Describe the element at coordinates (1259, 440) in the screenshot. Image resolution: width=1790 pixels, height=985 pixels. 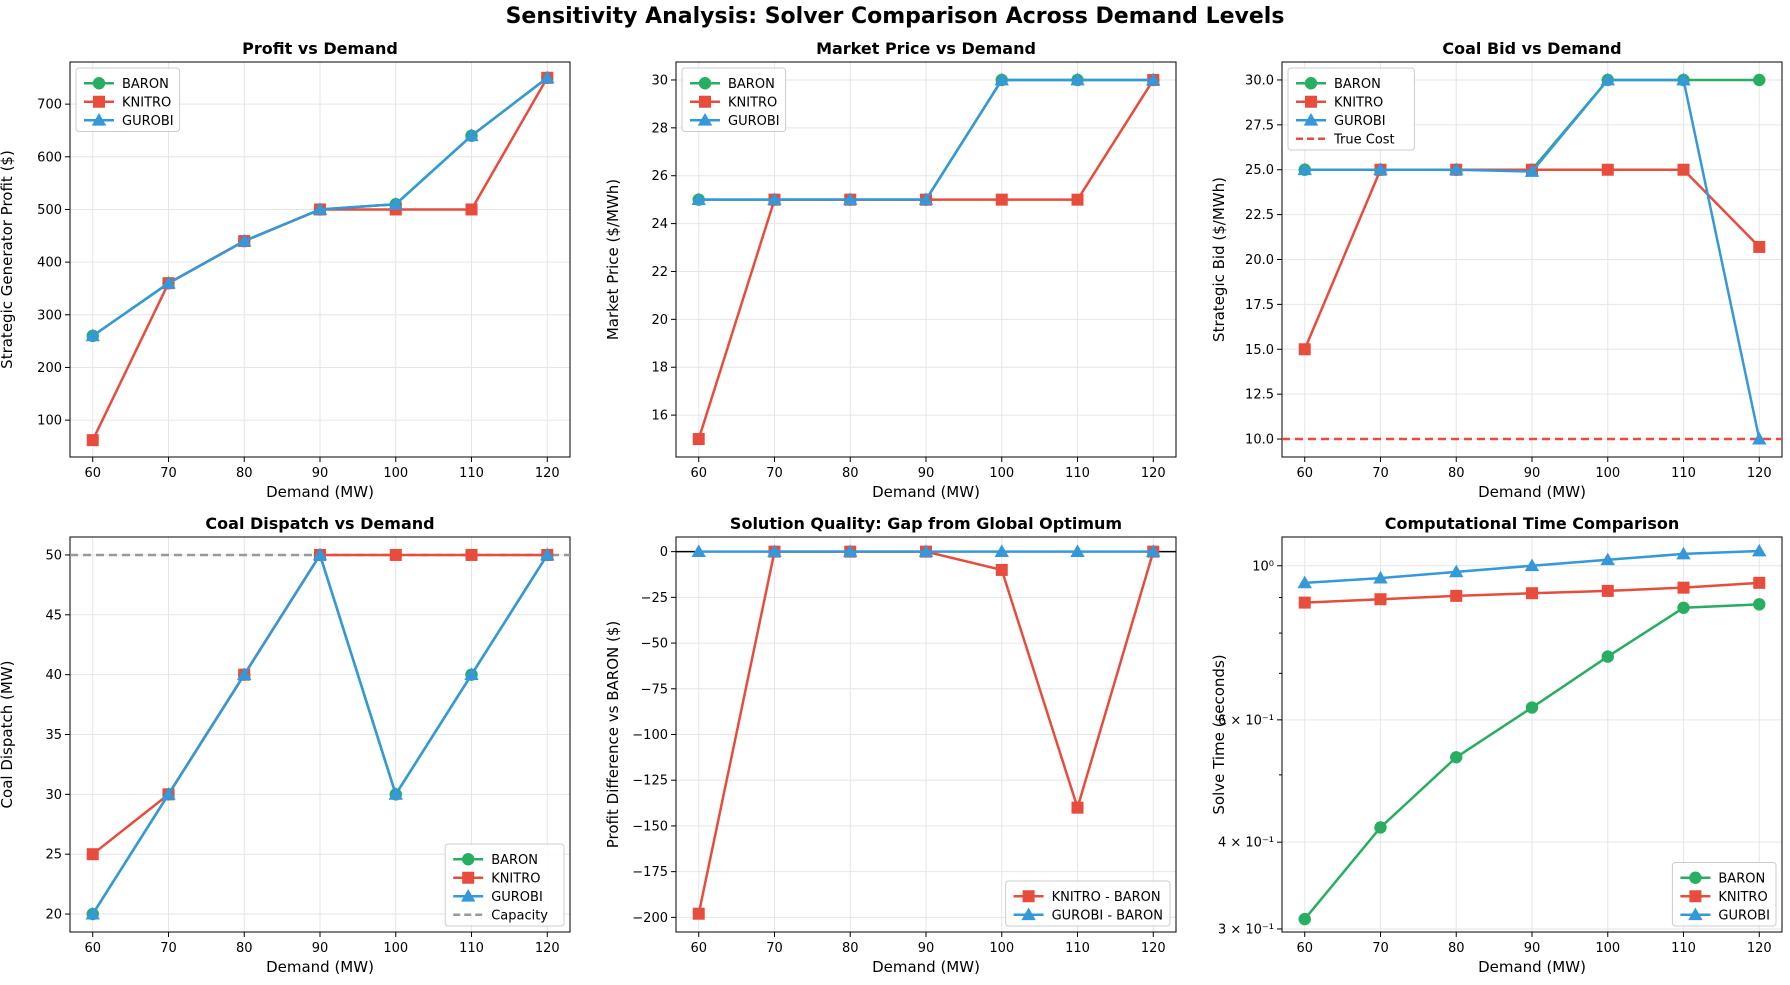
I see `y-tick-label: 10.0` at that location.